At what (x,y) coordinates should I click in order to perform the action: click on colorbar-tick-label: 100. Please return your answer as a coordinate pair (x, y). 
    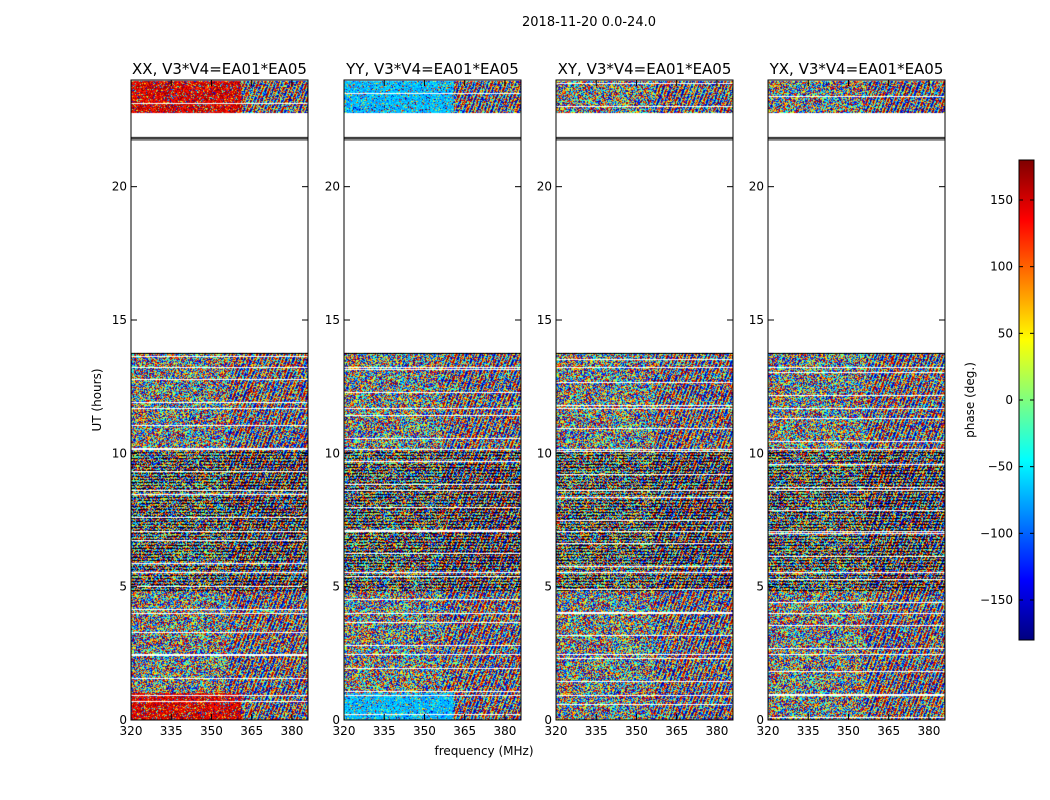
    Looking at the image, I should click on (1001, 267).